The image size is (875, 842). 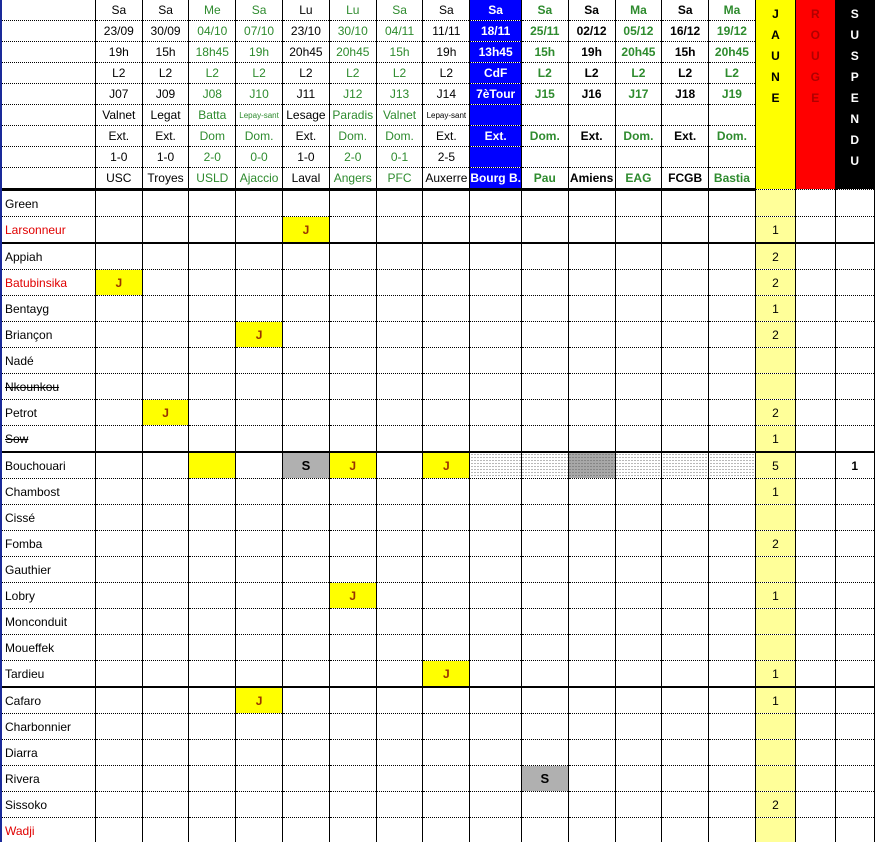 I want to click on match-score: 2-0, so click(x=212, y=157).